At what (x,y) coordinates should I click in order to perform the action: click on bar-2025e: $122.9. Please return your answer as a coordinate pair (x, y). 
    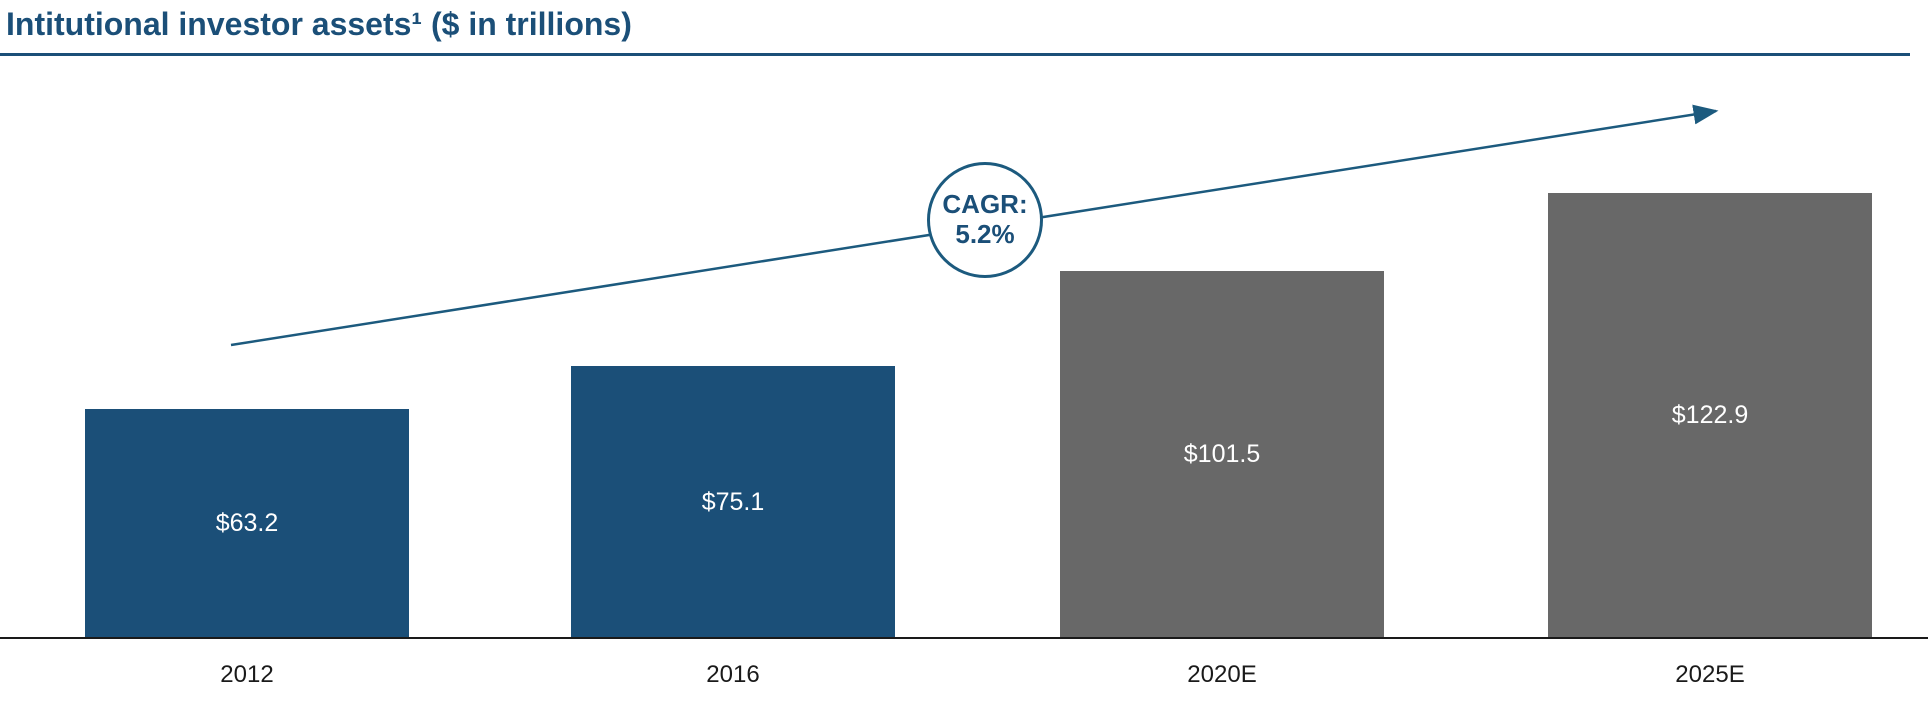
    Looking at the image, I should click on (1710, 415).